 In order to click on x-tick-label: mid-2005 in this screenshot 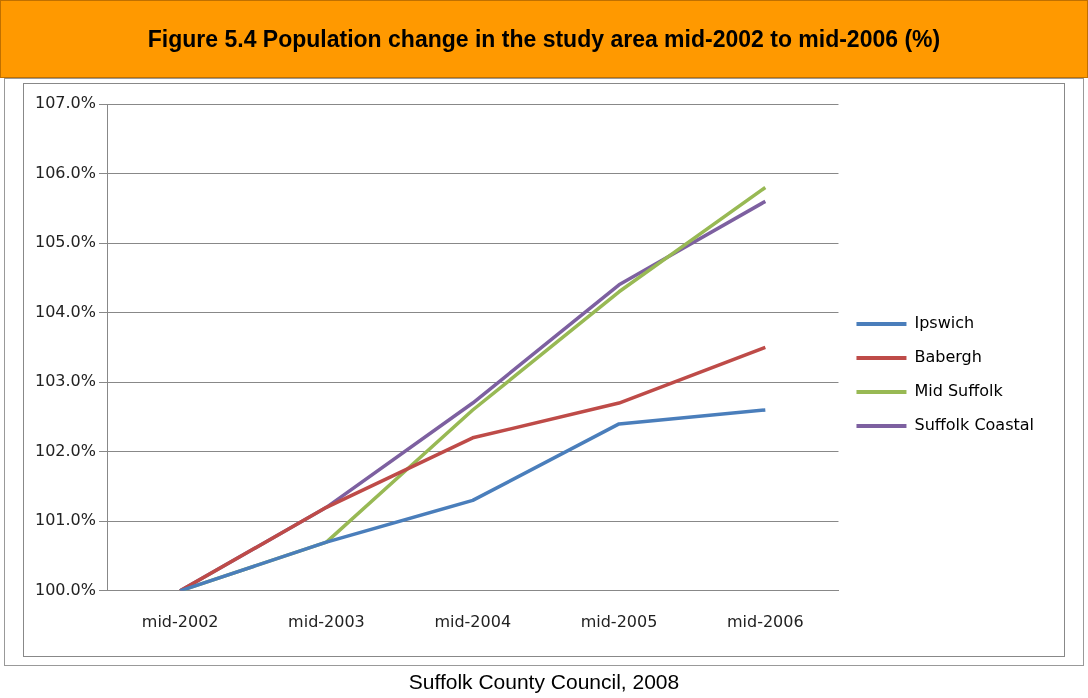, I will do `click(619, 621)`.